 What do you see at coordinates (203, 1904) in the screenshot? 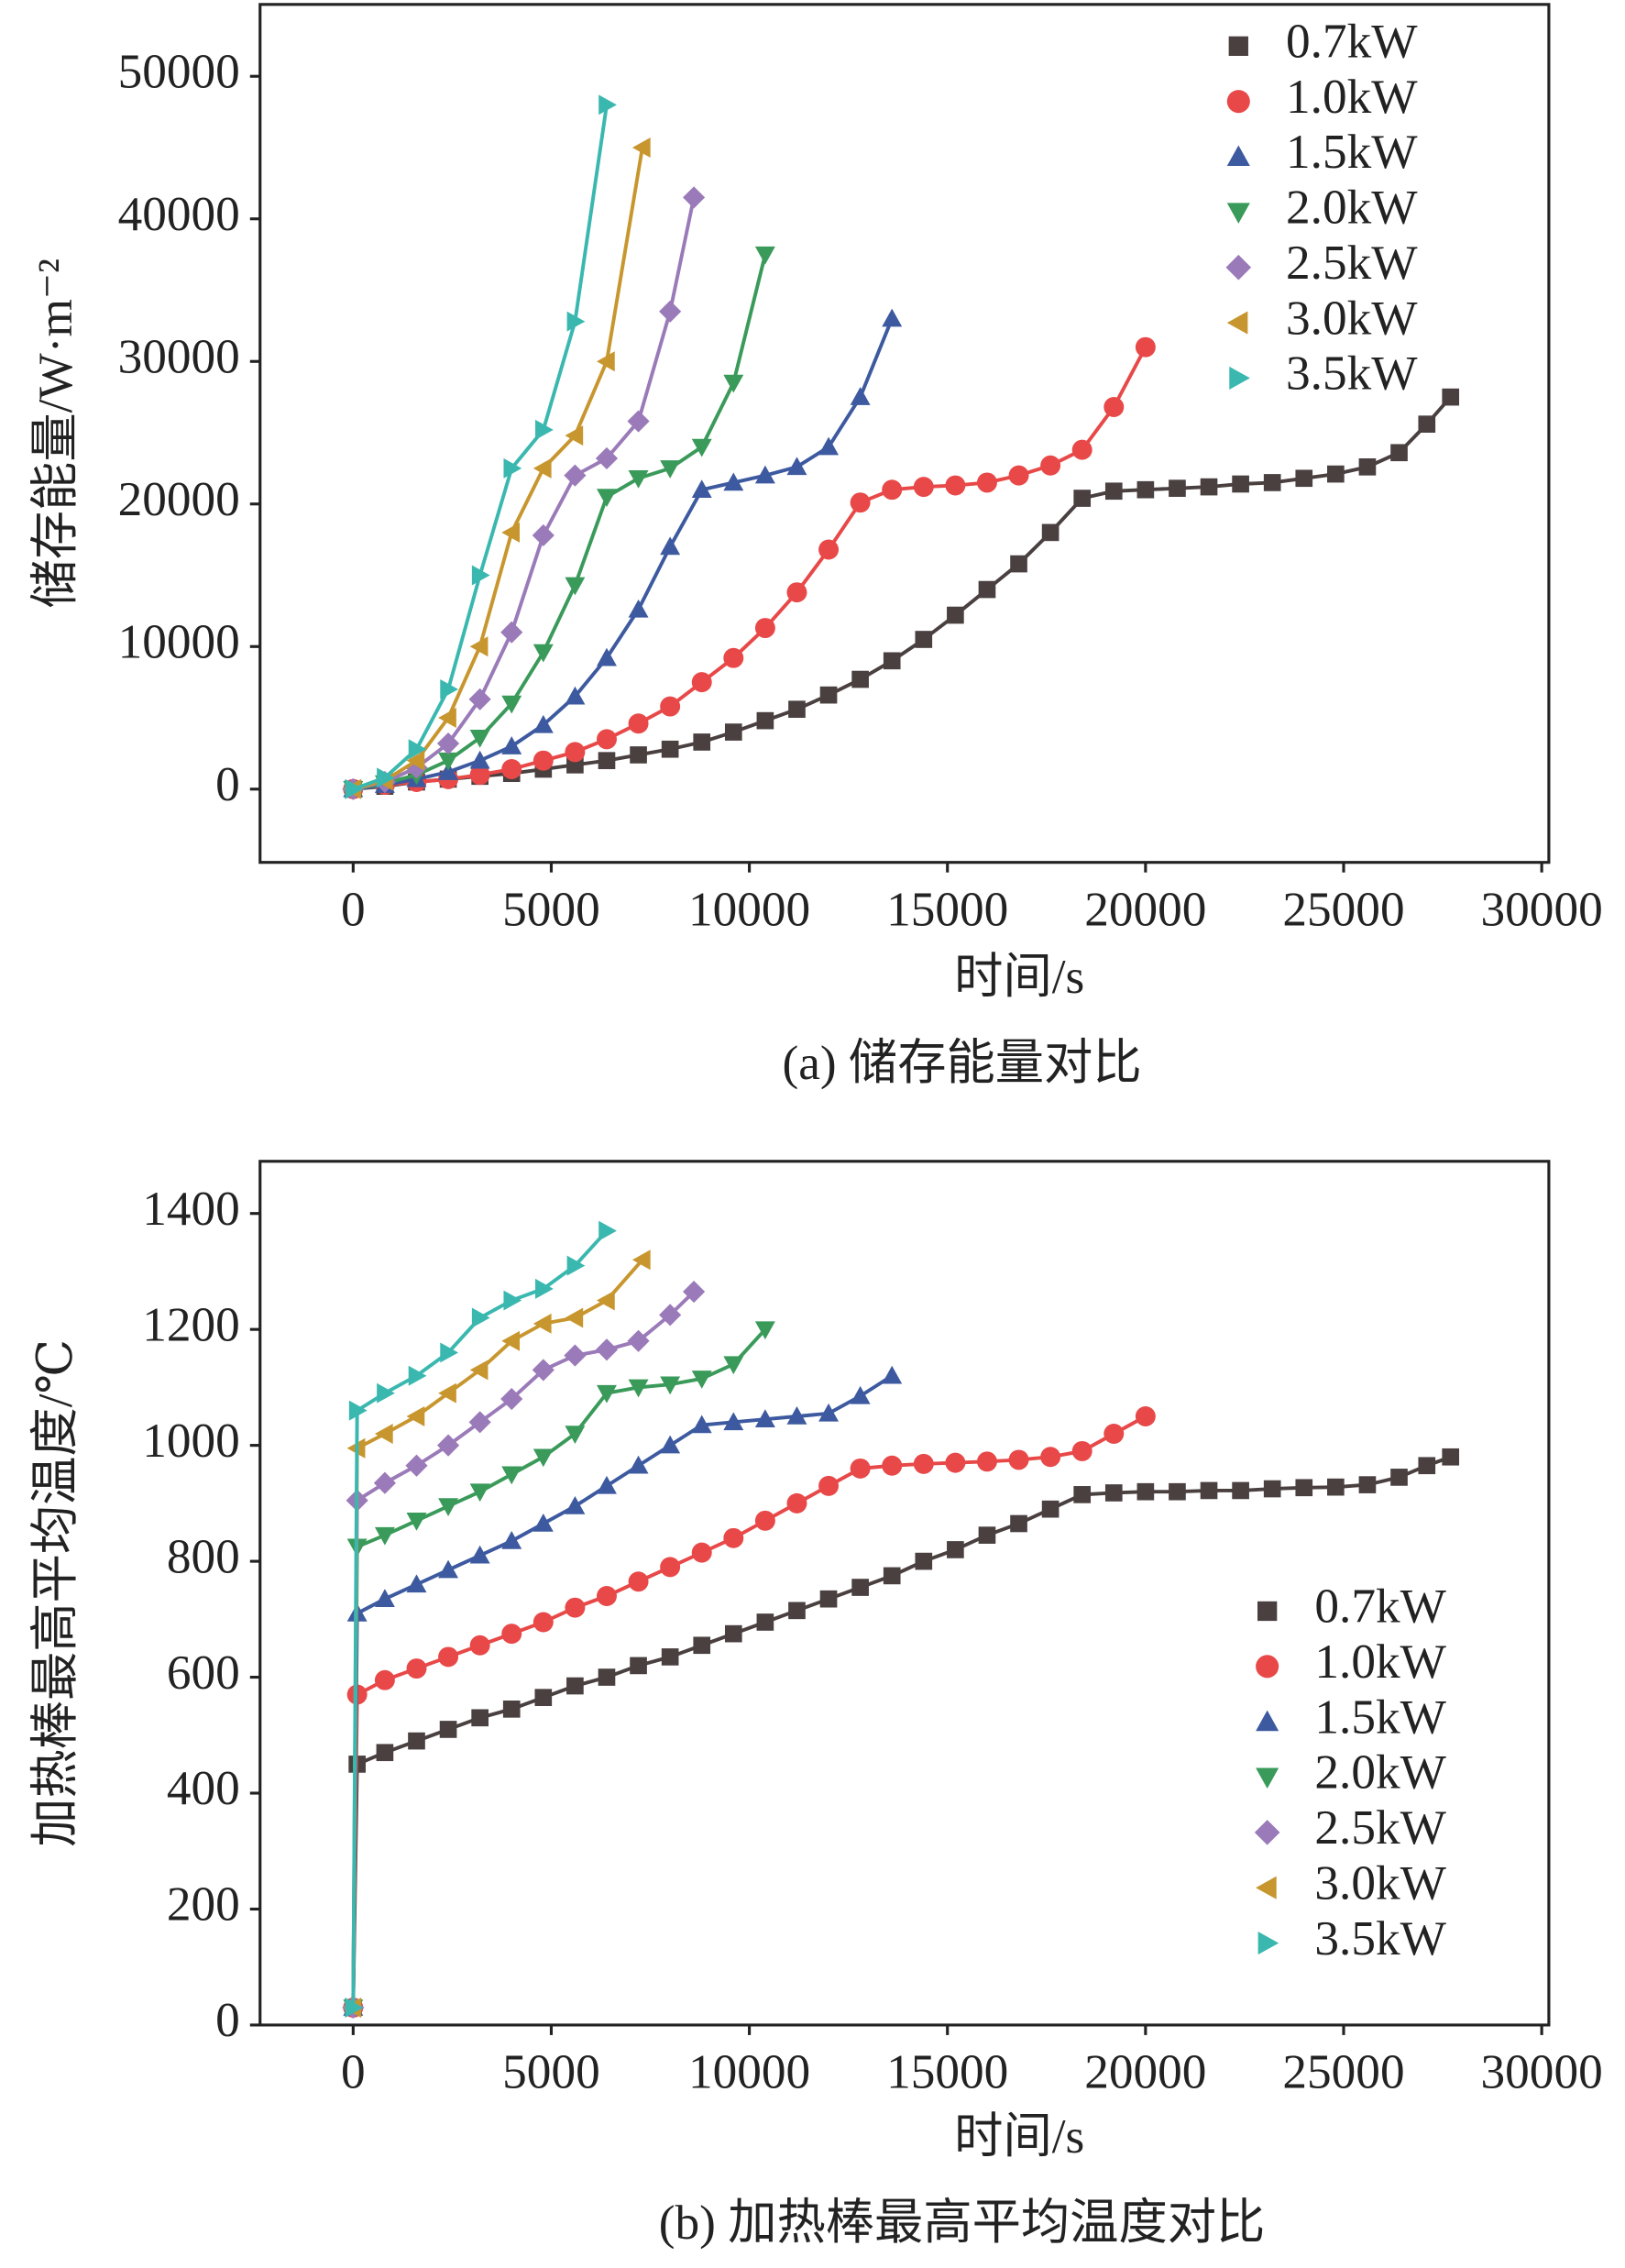
I see `y-tick-label: 200` at bounding box center [203, 1904].